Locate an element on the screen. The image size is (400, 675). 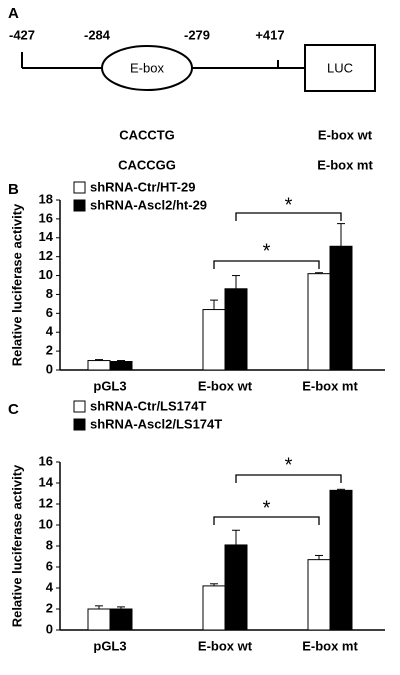
construct: E-box mt is located at coordinates (345, 164).